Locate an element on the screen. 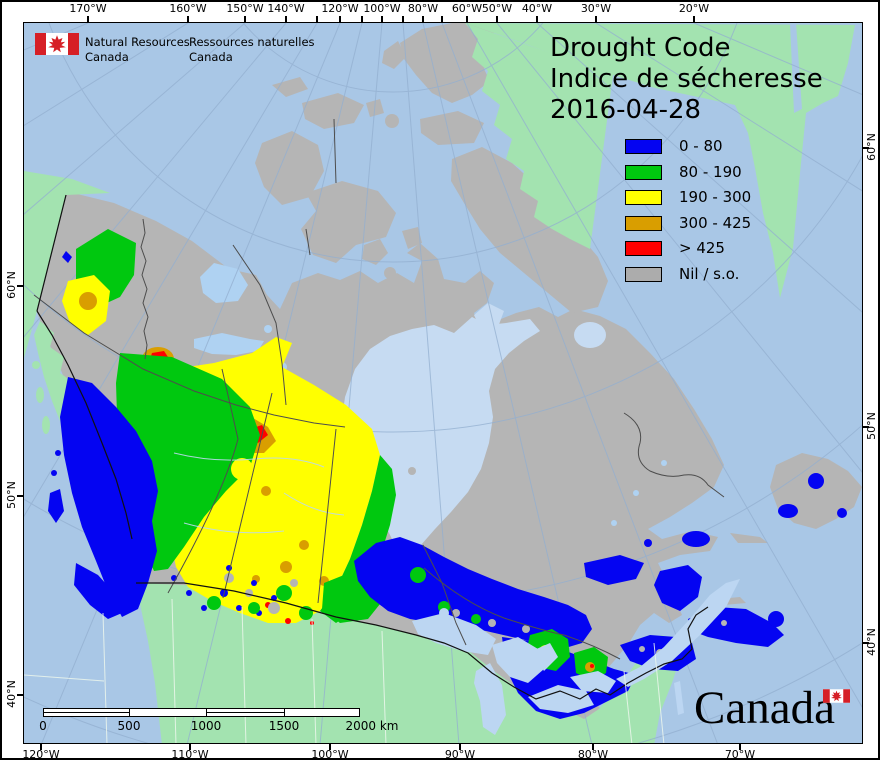 The image size is (880, 760). lake-champlain is located at coordinates (679, 698).